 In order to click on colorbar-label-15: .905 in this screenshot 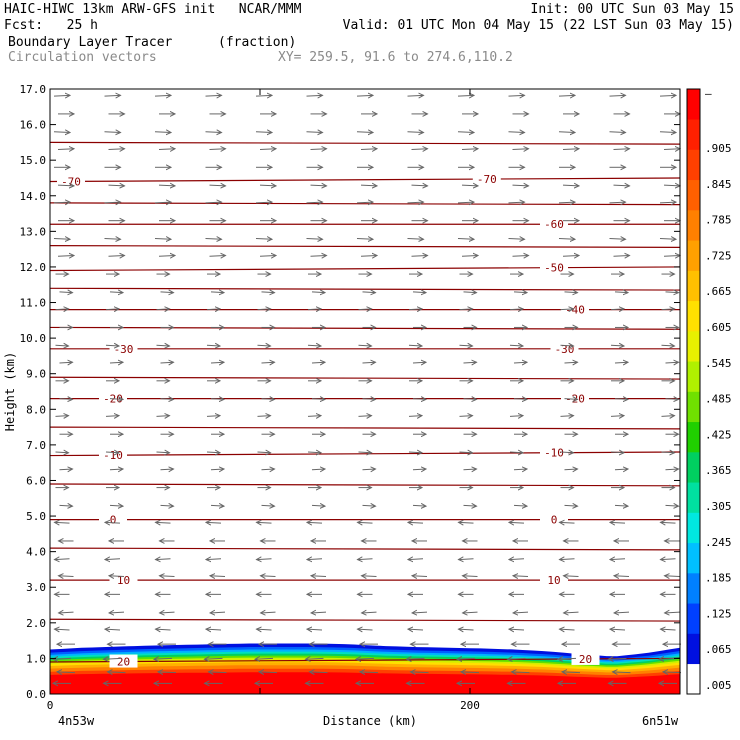, I will do `click(718, 148)`.